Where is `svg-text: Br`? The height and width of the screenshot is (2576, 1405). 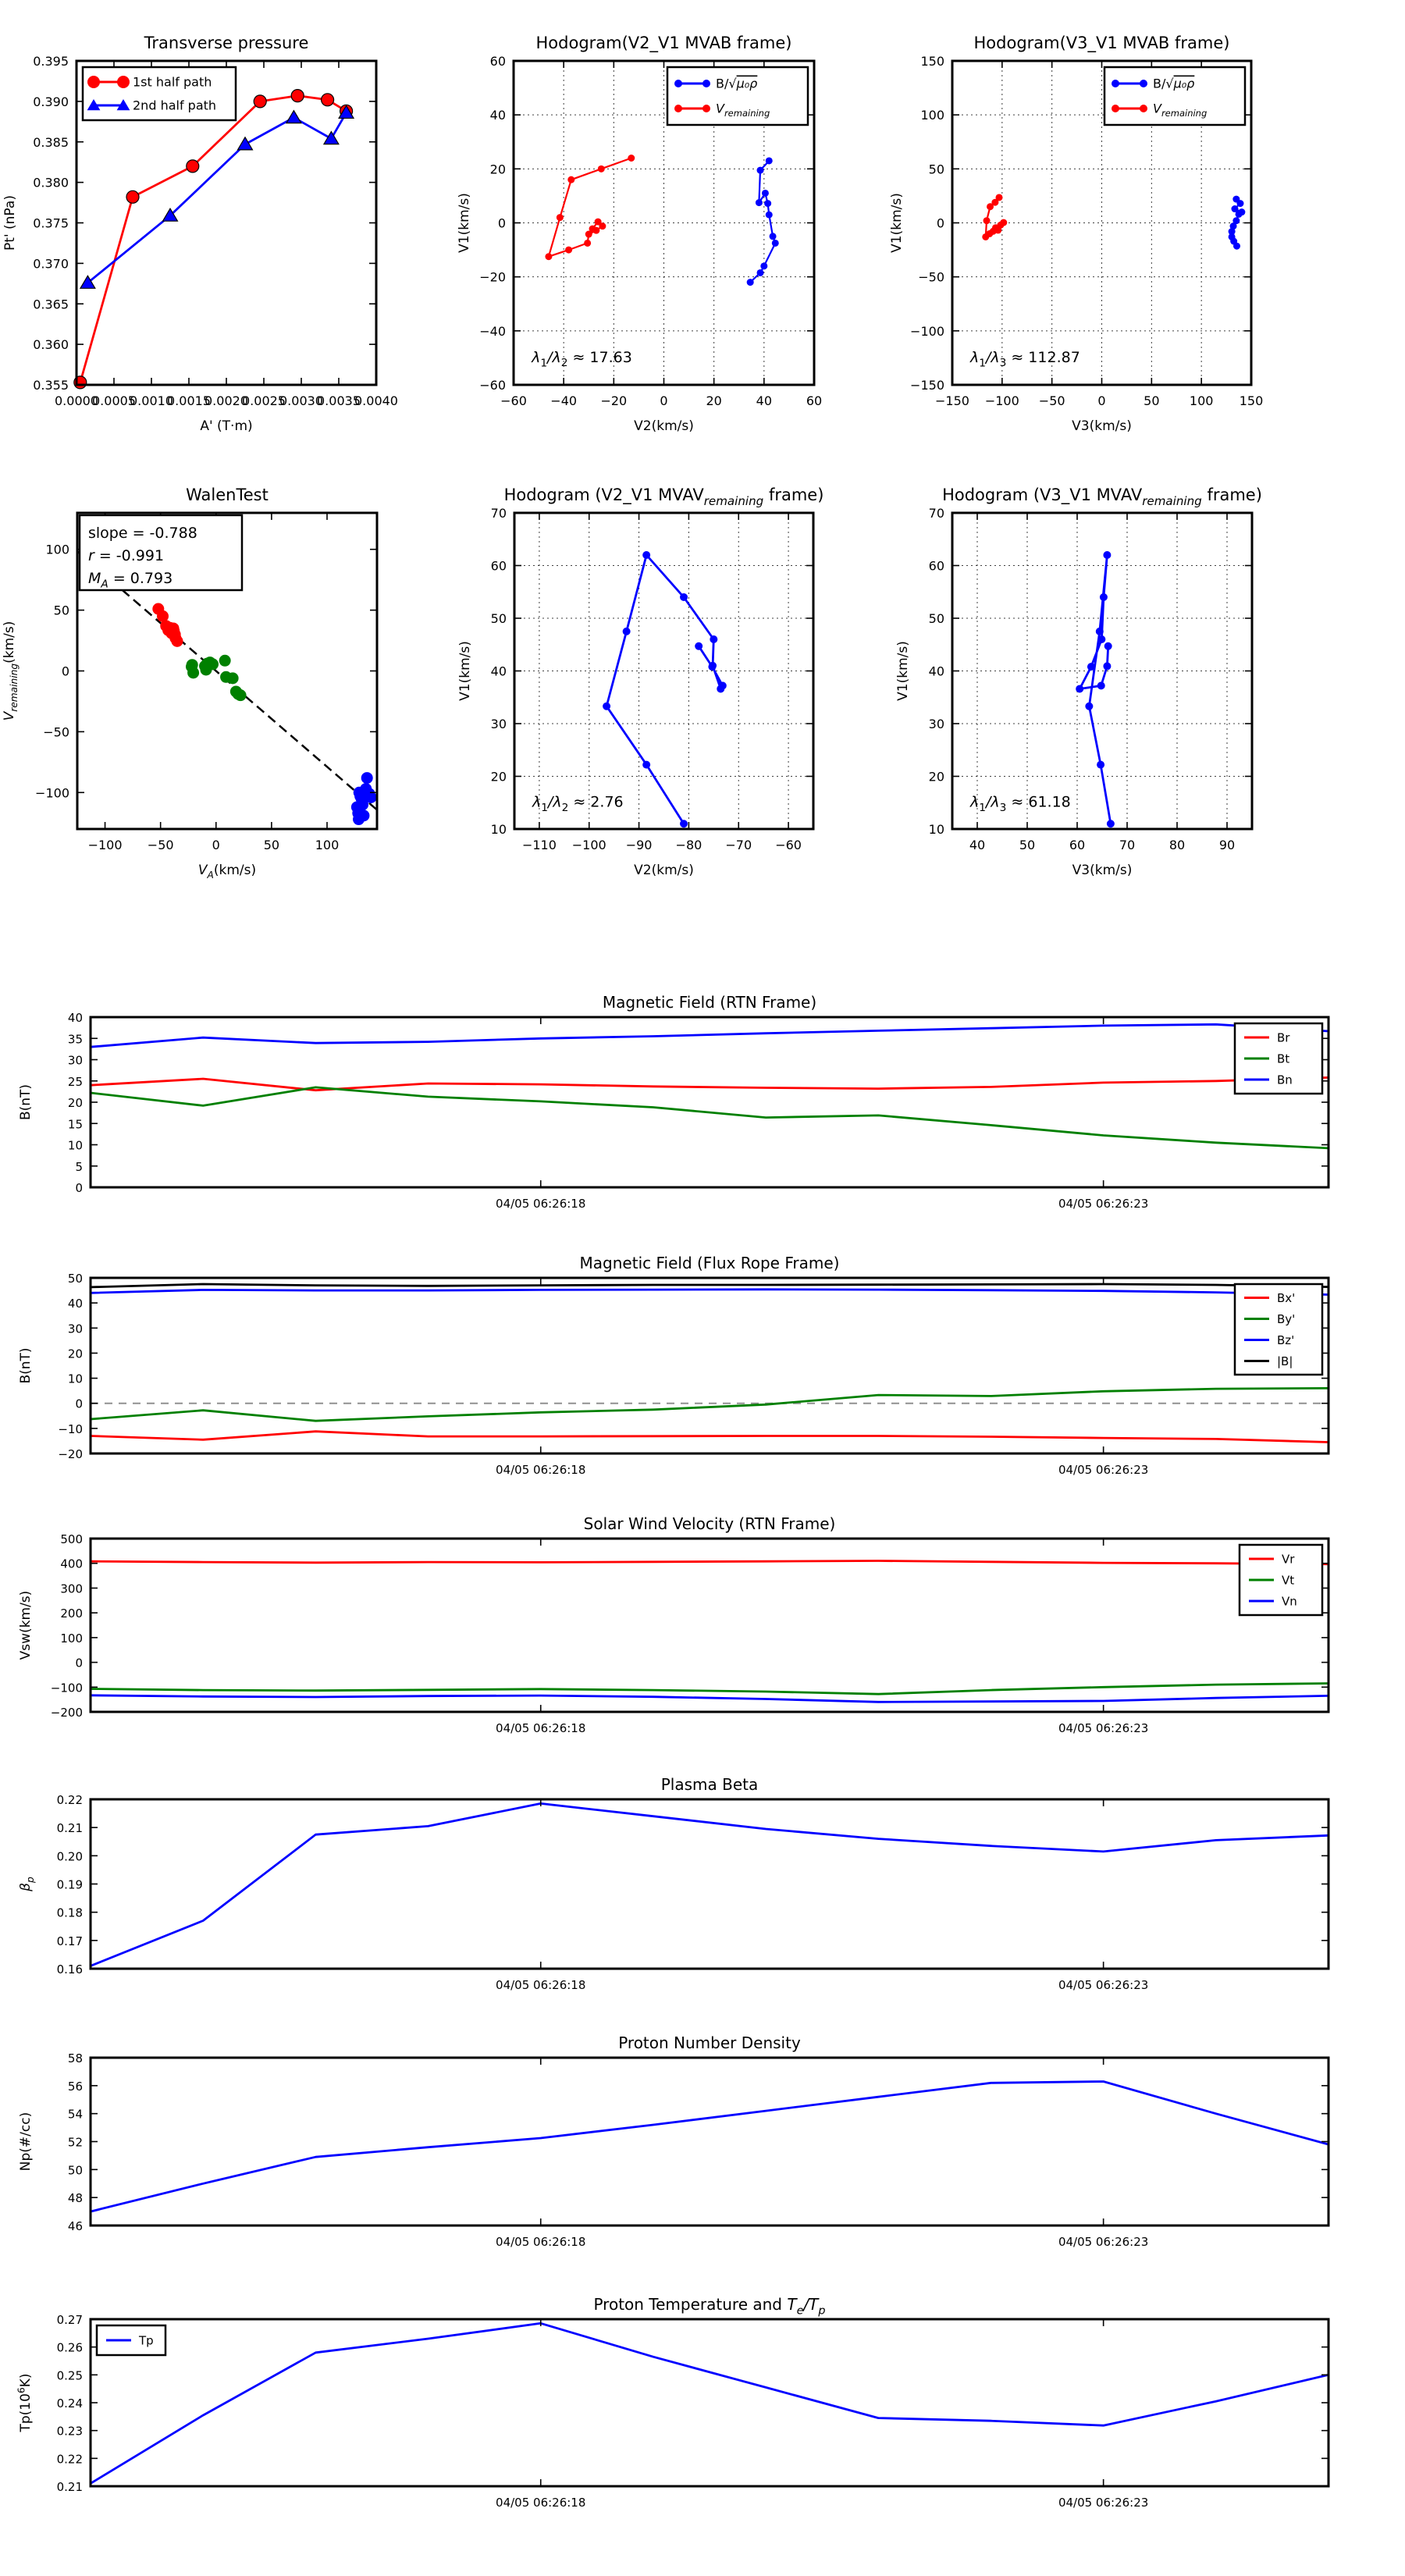
svg-text: Br is located at coordinates (1284, 1038).